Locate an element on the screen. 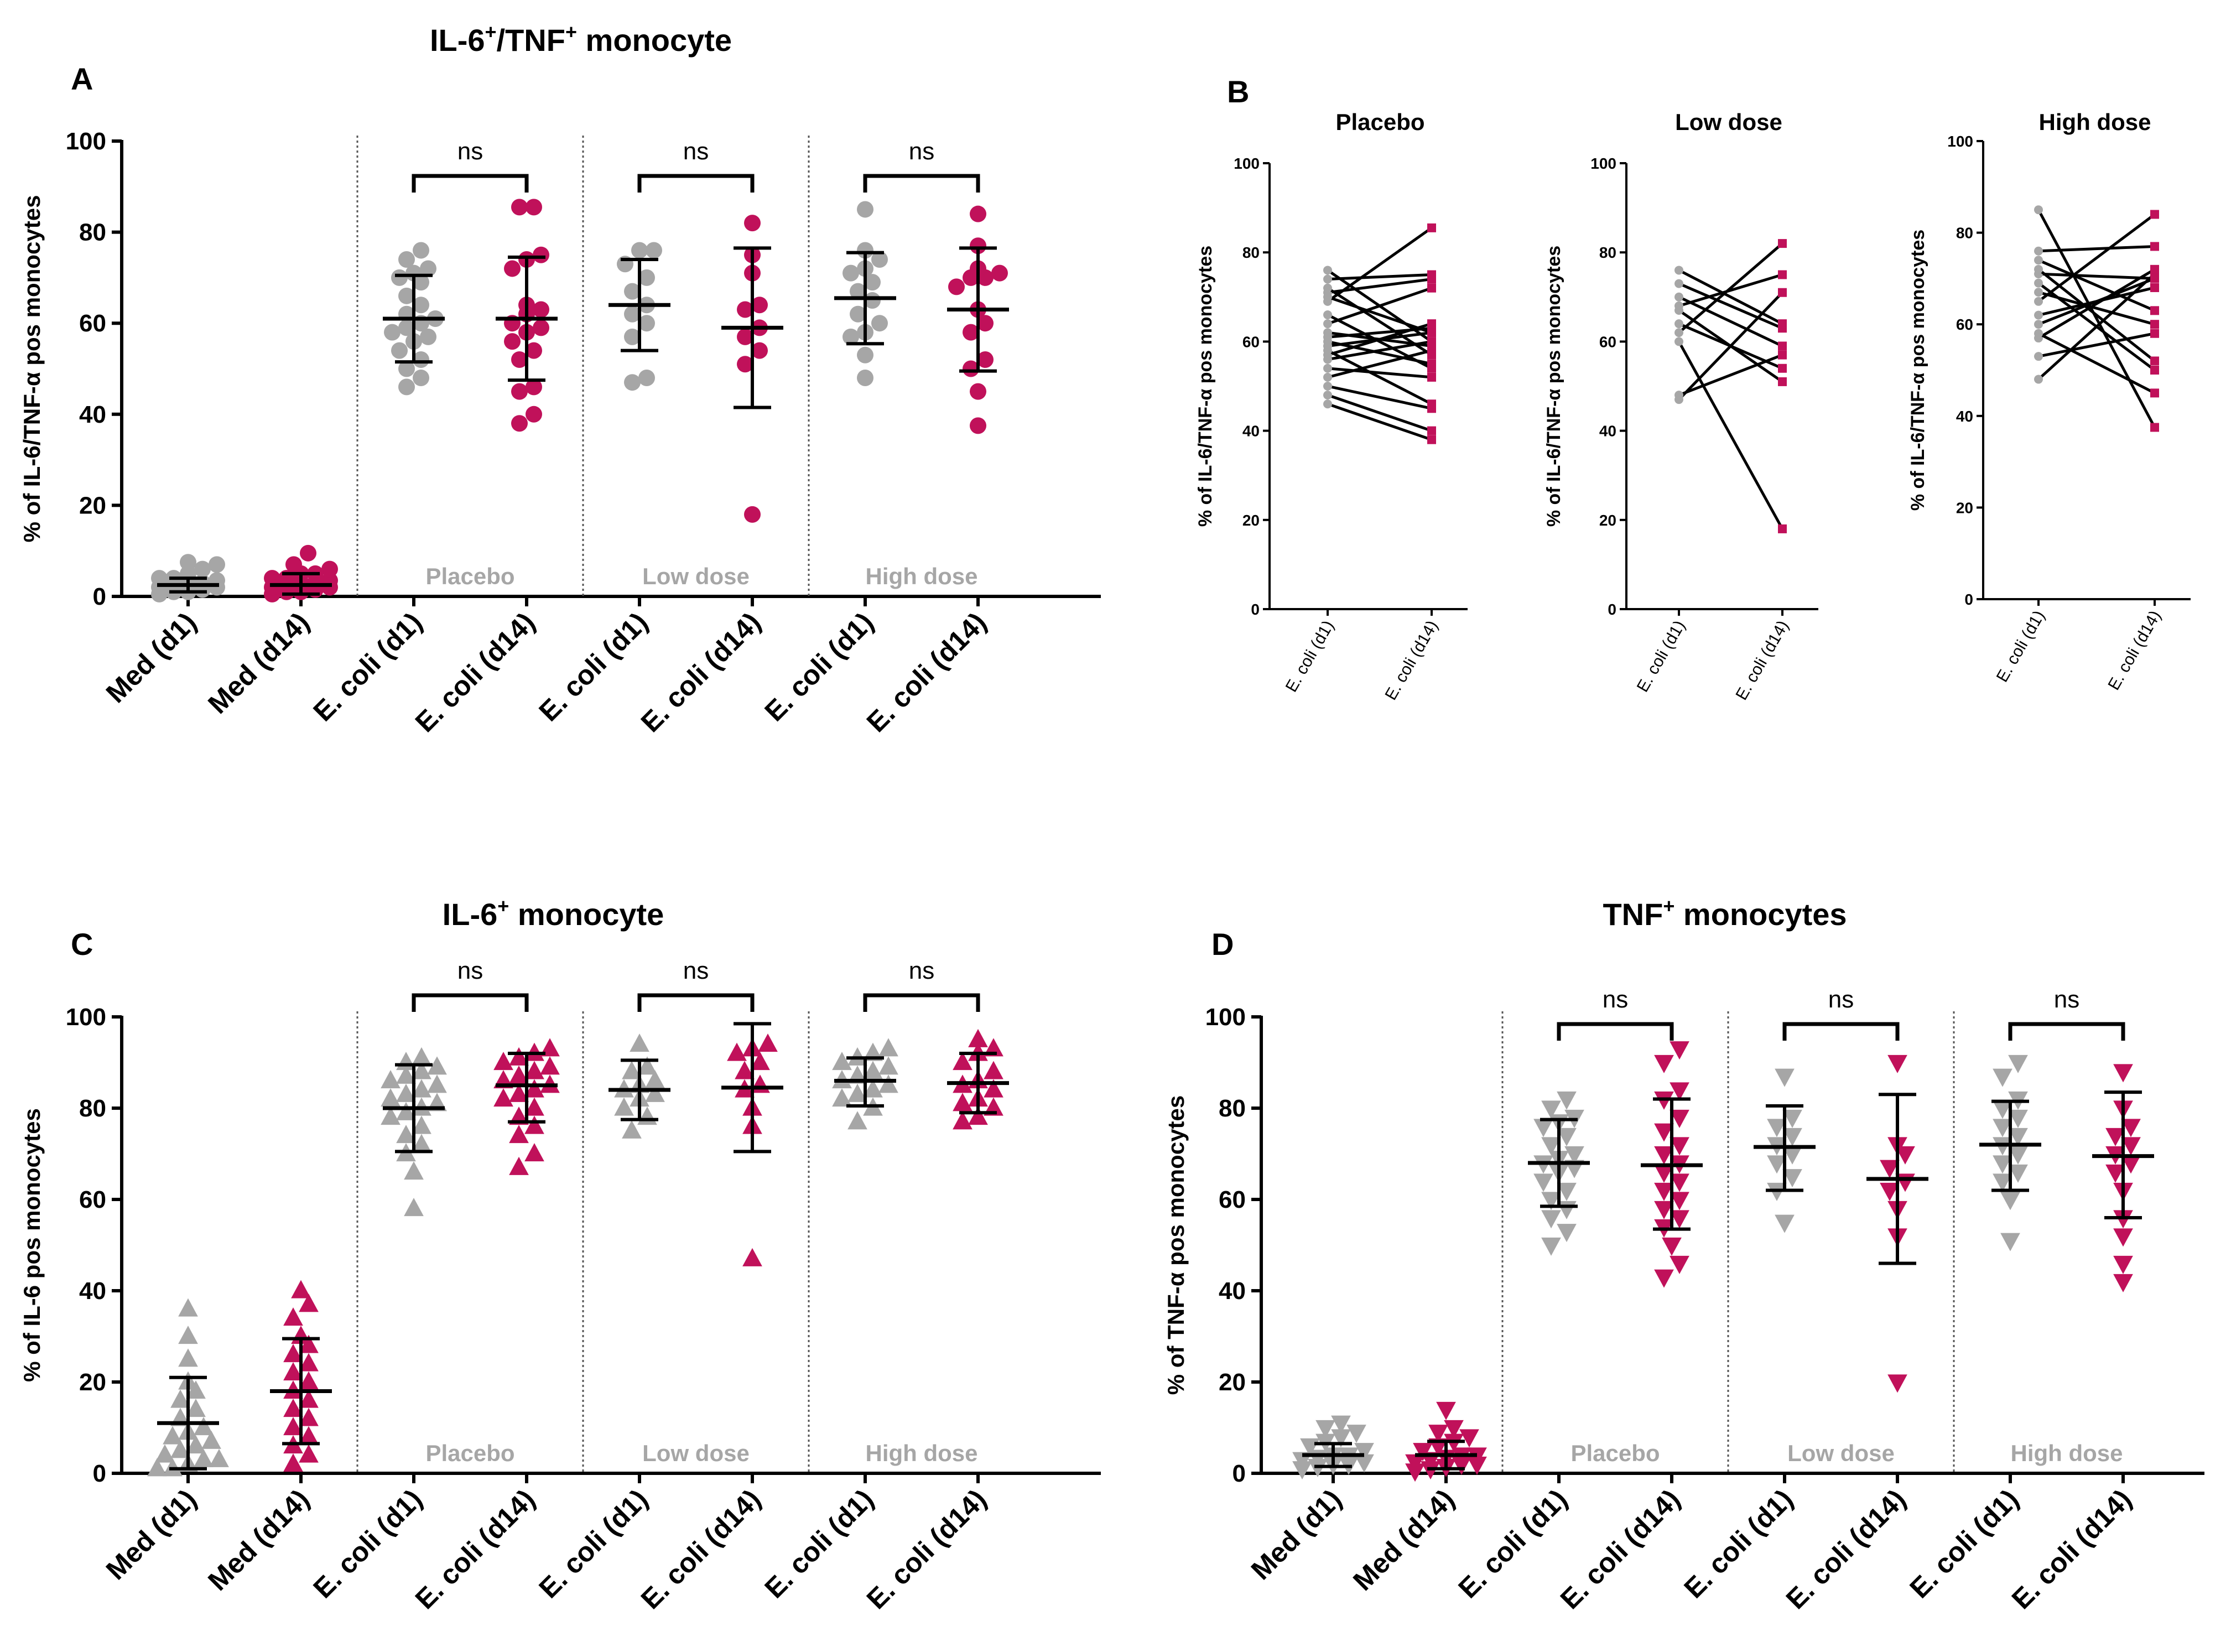 This screenshot has width=2231, height=1652. y-tick-label: 20 is located at coordinates (1251, 520).